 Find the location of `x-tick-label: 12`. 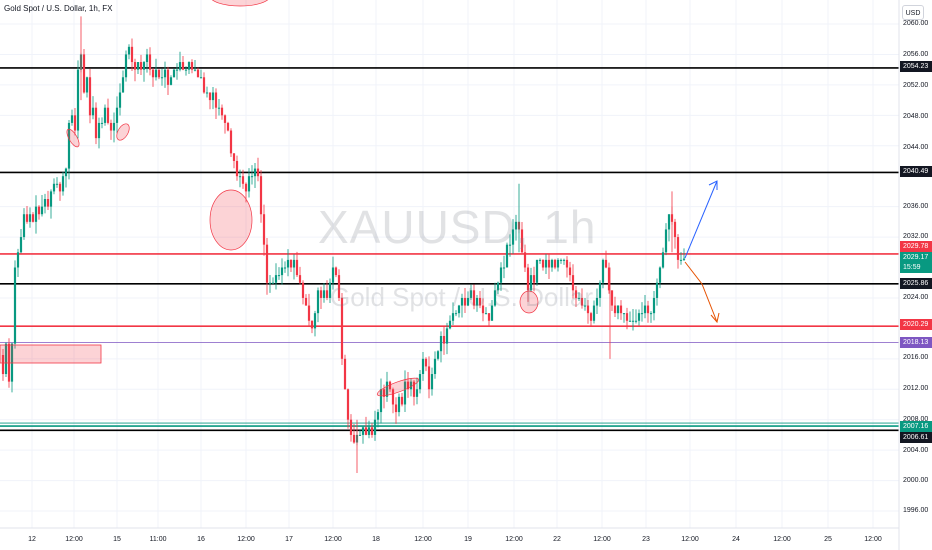

x-tick-label: 12 is located at coordinates (32, 539).